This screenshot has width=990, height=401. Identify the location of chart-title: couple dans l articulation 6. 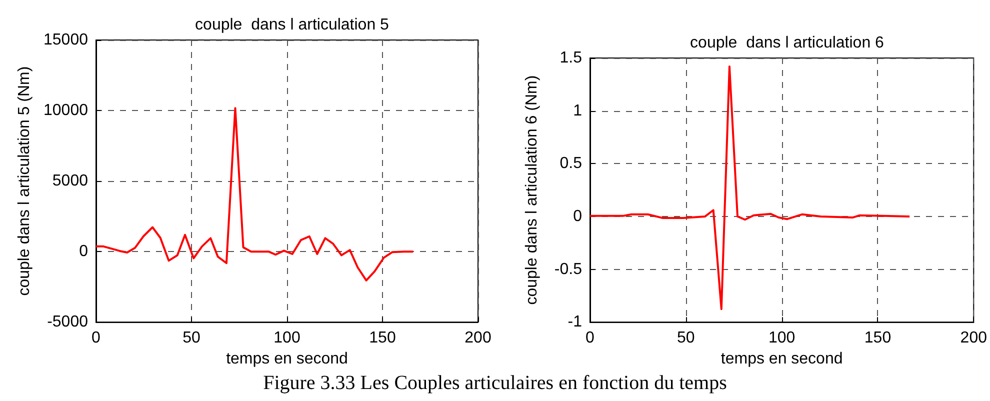
(787, 43).